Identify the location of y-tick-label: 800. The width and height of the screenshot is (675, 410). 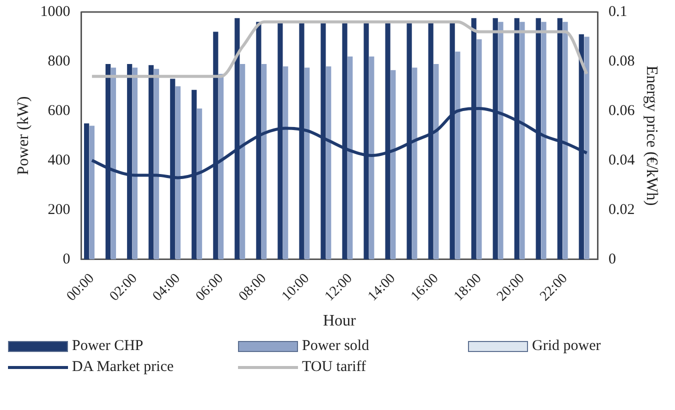
(59, 61).